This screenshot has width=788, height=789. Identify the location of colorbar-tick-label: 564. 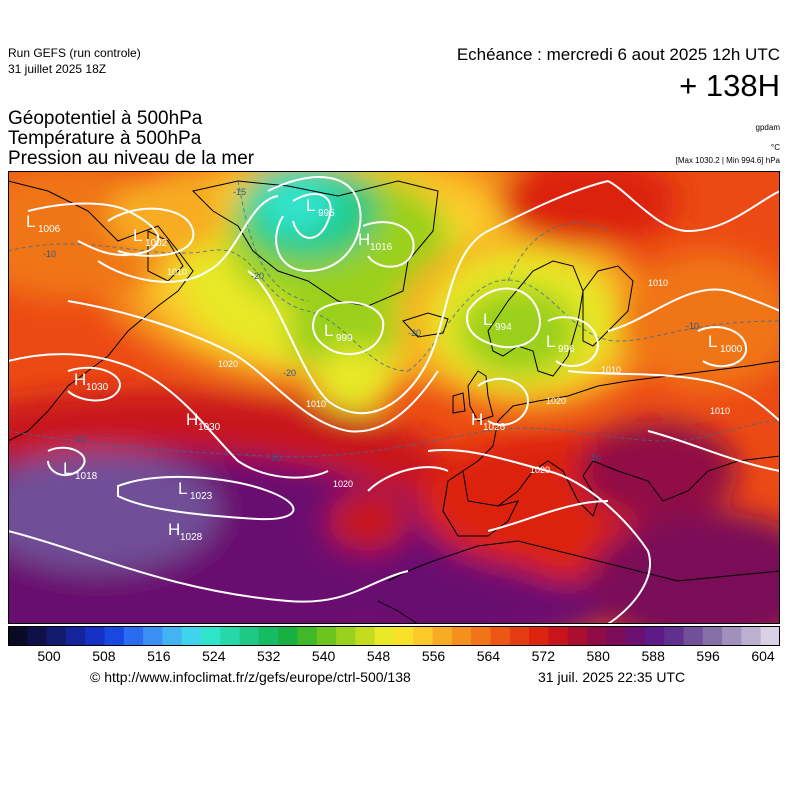
(488, 656).